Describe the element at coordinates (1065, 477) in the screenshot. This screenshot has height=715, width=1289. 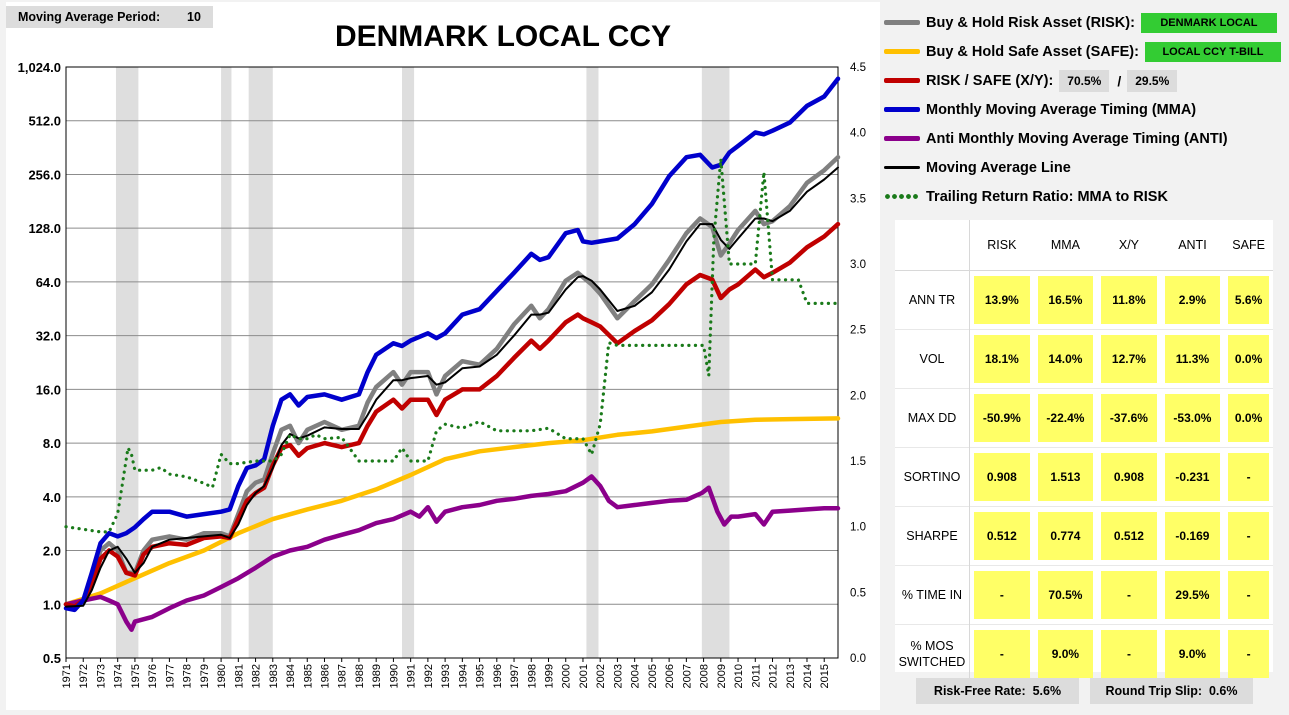
I see `stats-value: 1.513` at that location.